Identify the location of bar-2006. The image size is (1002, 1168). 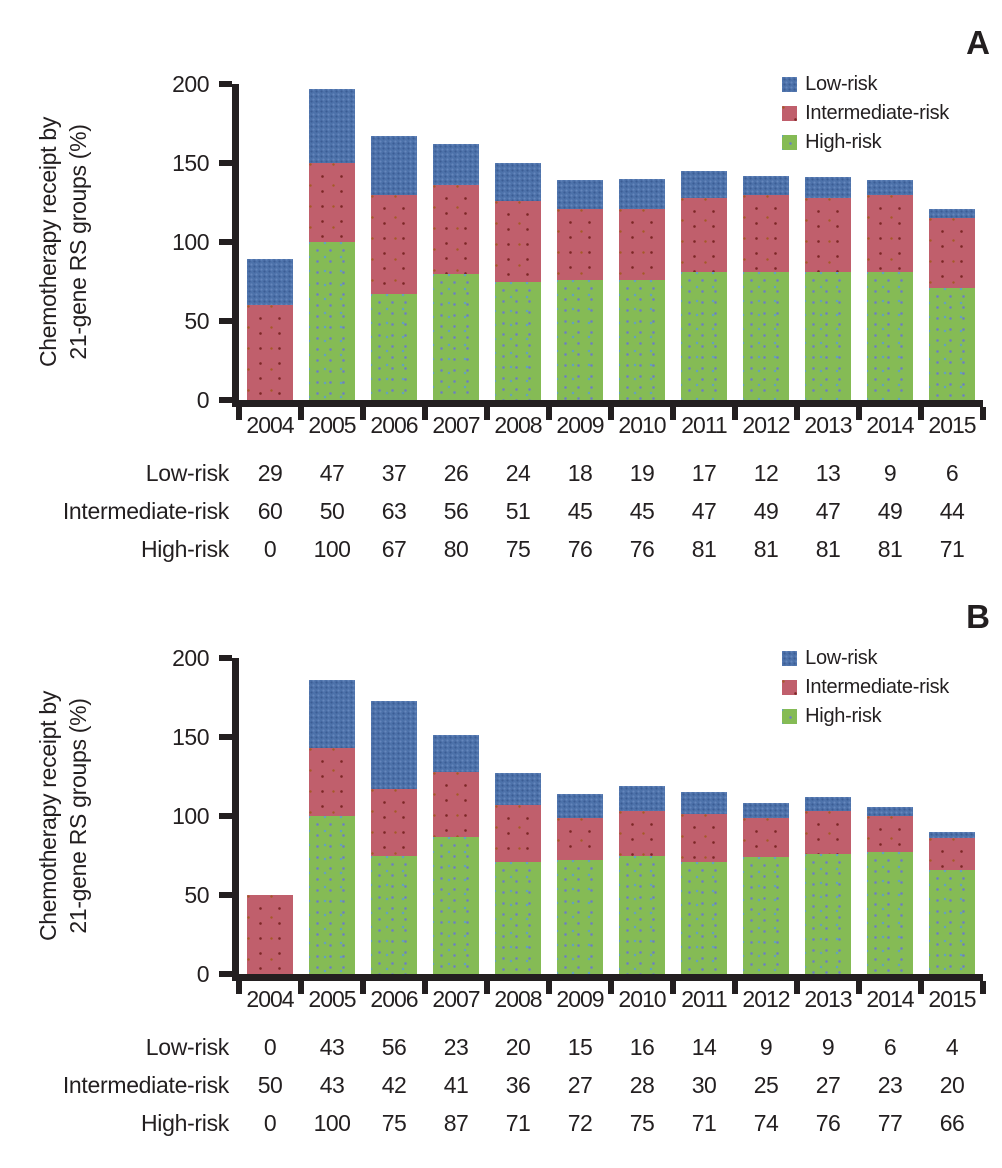
(394, 242).